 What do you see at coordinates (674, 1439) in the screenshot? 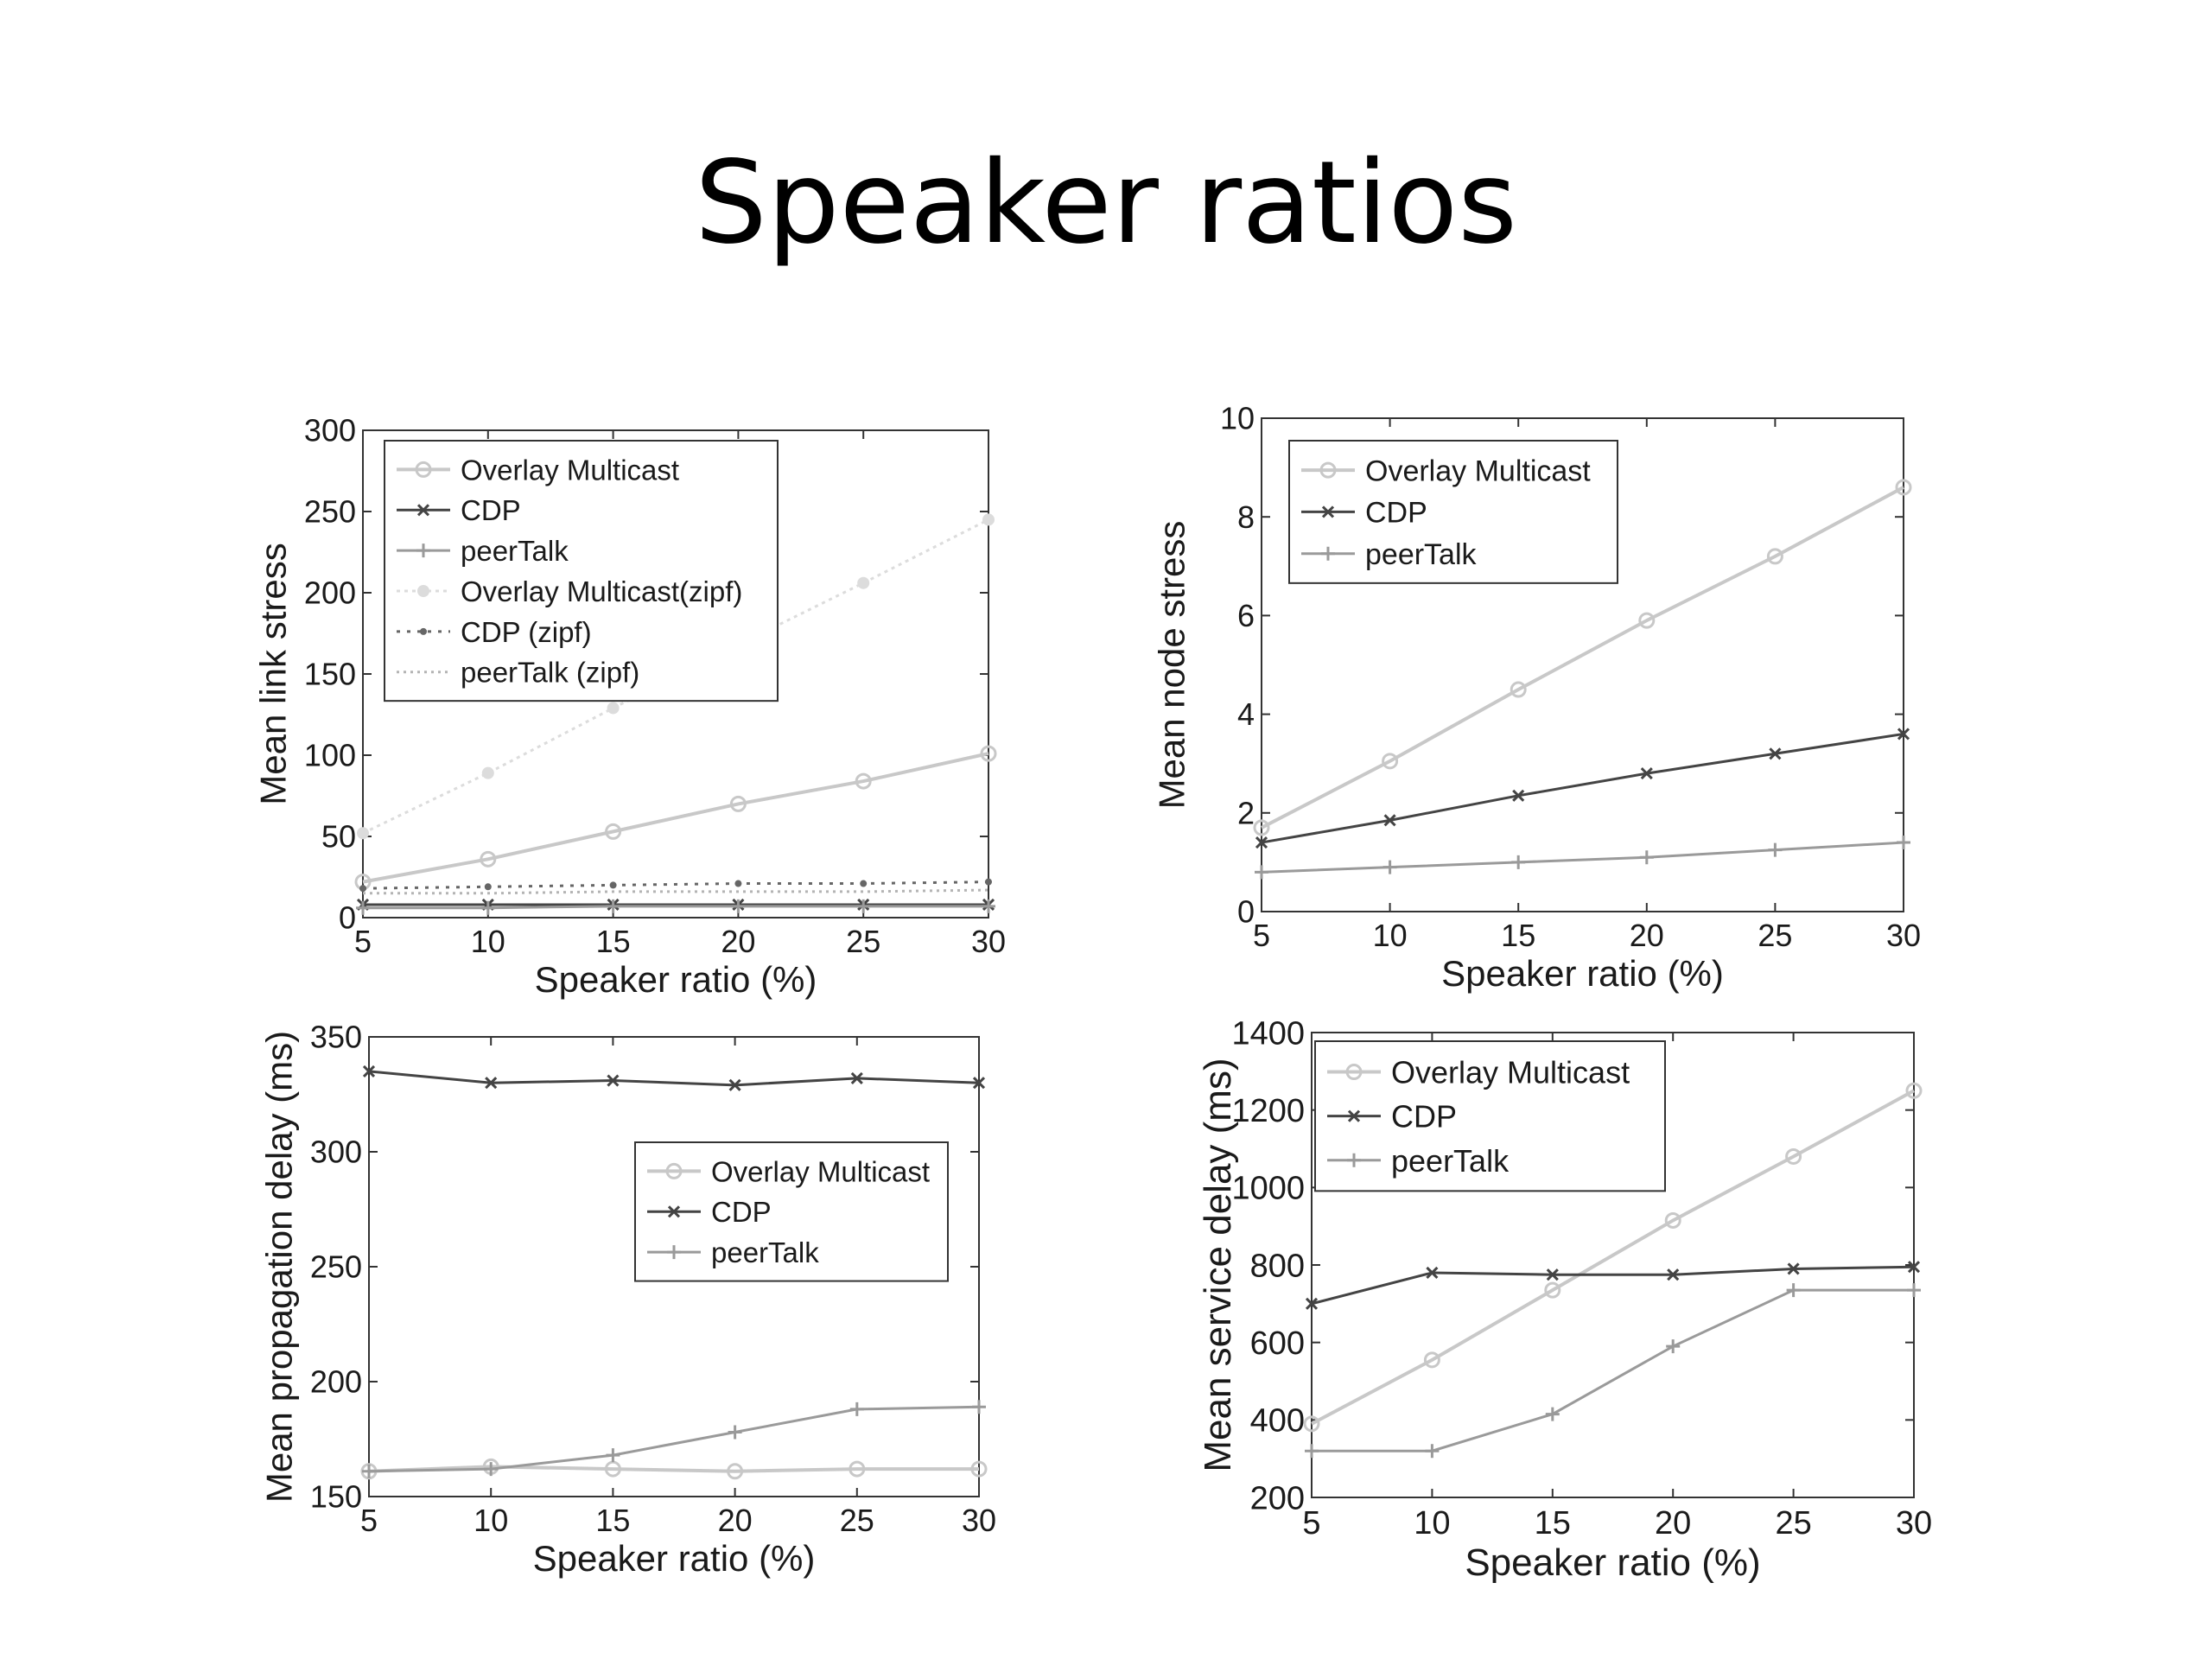
I see `series-peertalk` at bounding box center [674, 1439].